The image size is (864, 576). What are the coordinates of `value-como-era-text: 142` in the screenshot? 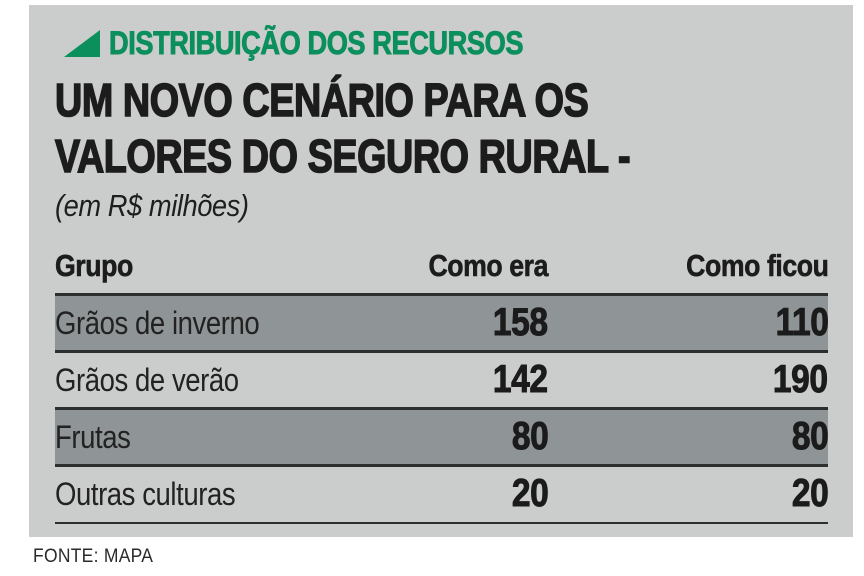 It's located at (521, 380).